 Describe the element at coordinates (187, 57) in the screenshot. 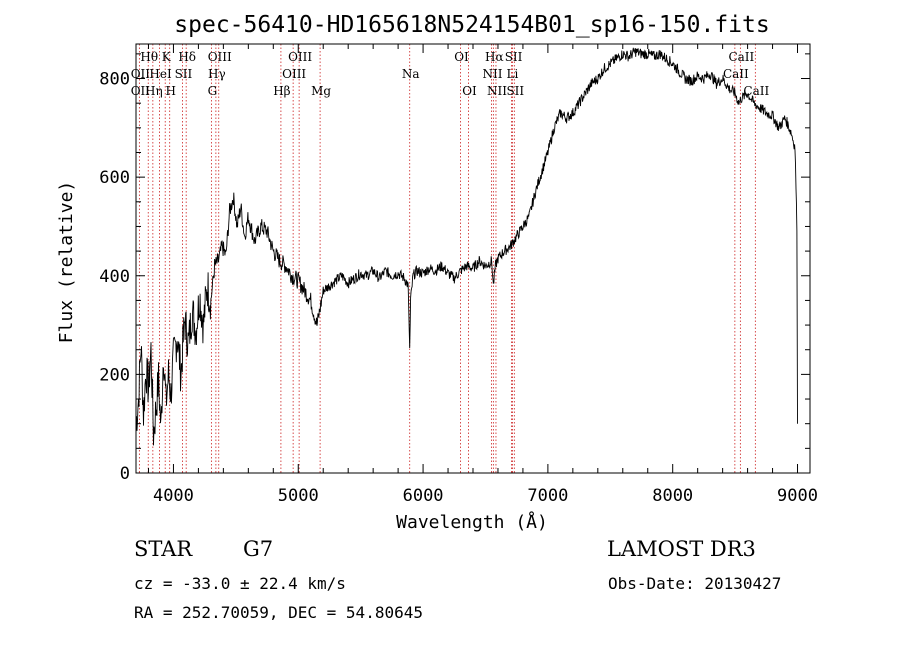

I see `spectral-line-label: Hδ` at that location.